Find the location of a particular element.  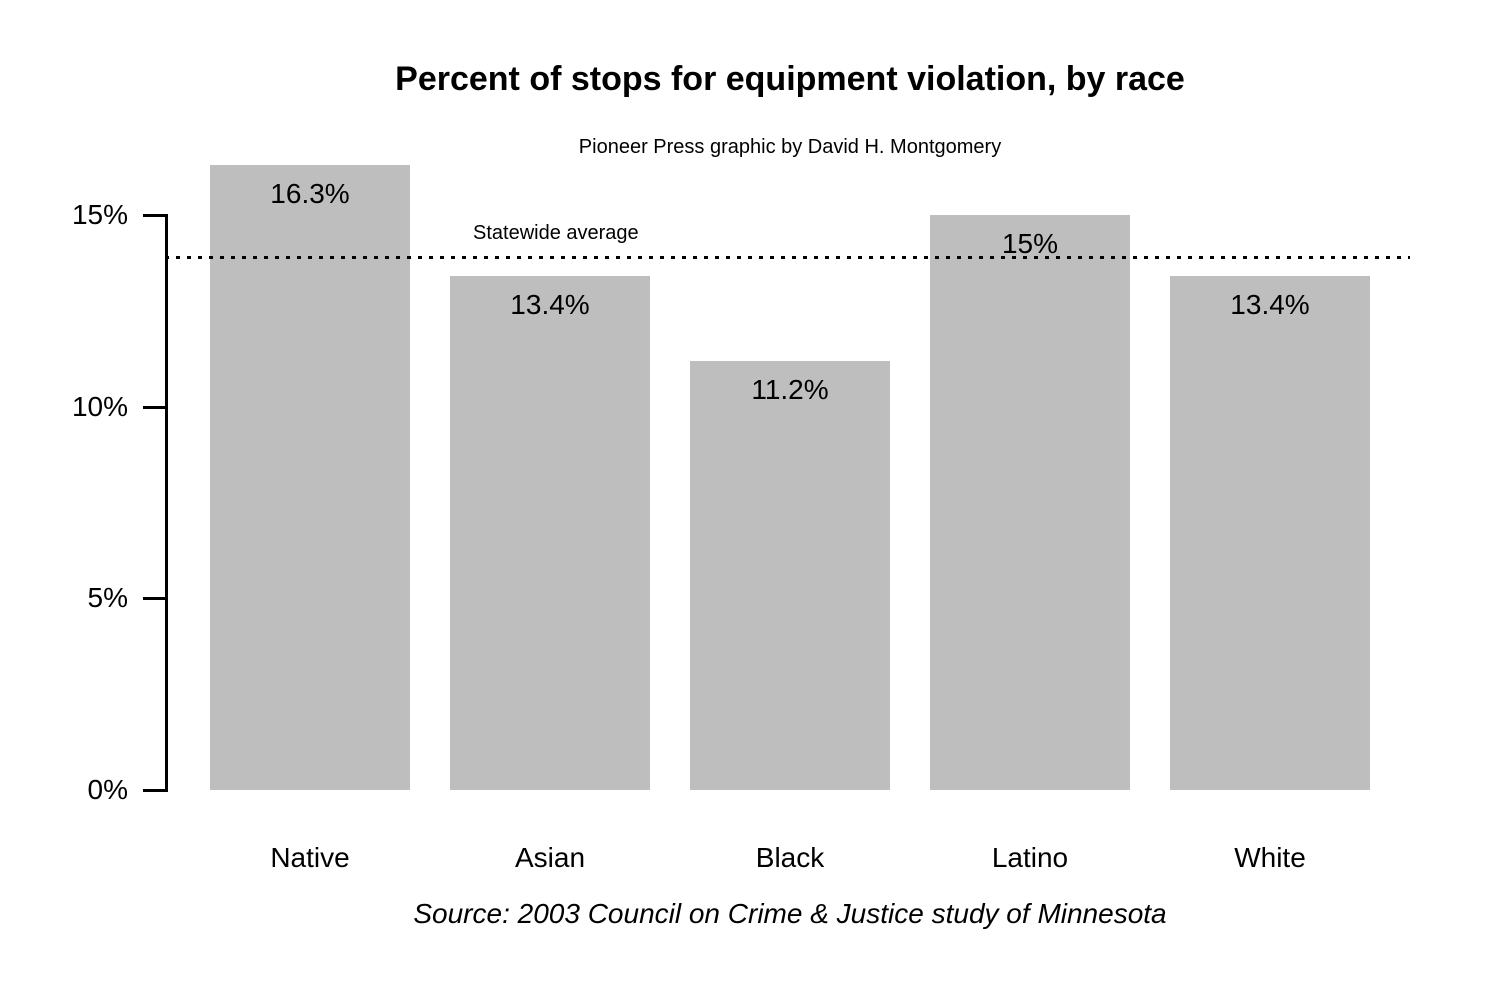

category-label-native: Native is located at coordinates (310, 857).